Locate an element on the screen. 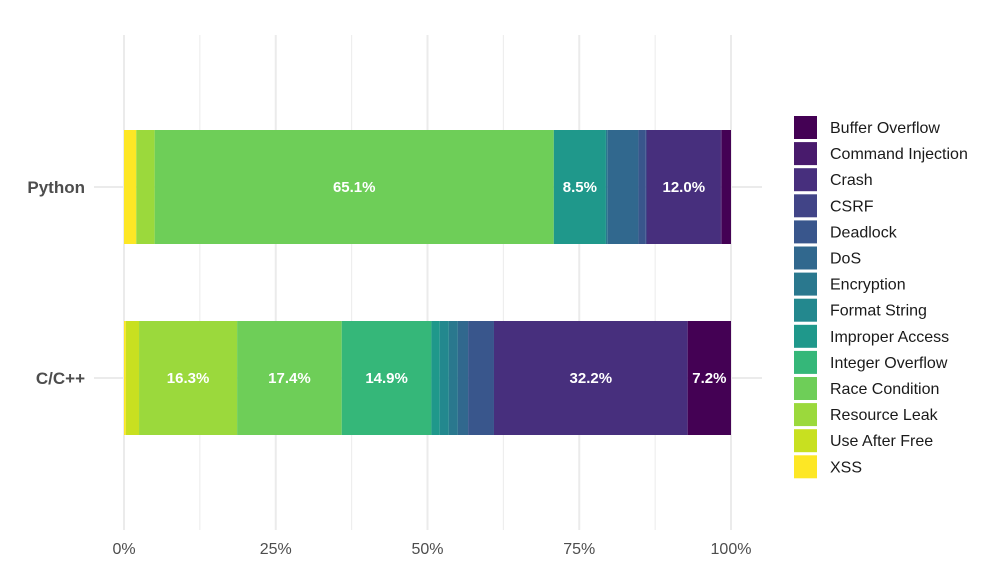  legend-label-format-string: Format String is located at coordinates (878, 311).